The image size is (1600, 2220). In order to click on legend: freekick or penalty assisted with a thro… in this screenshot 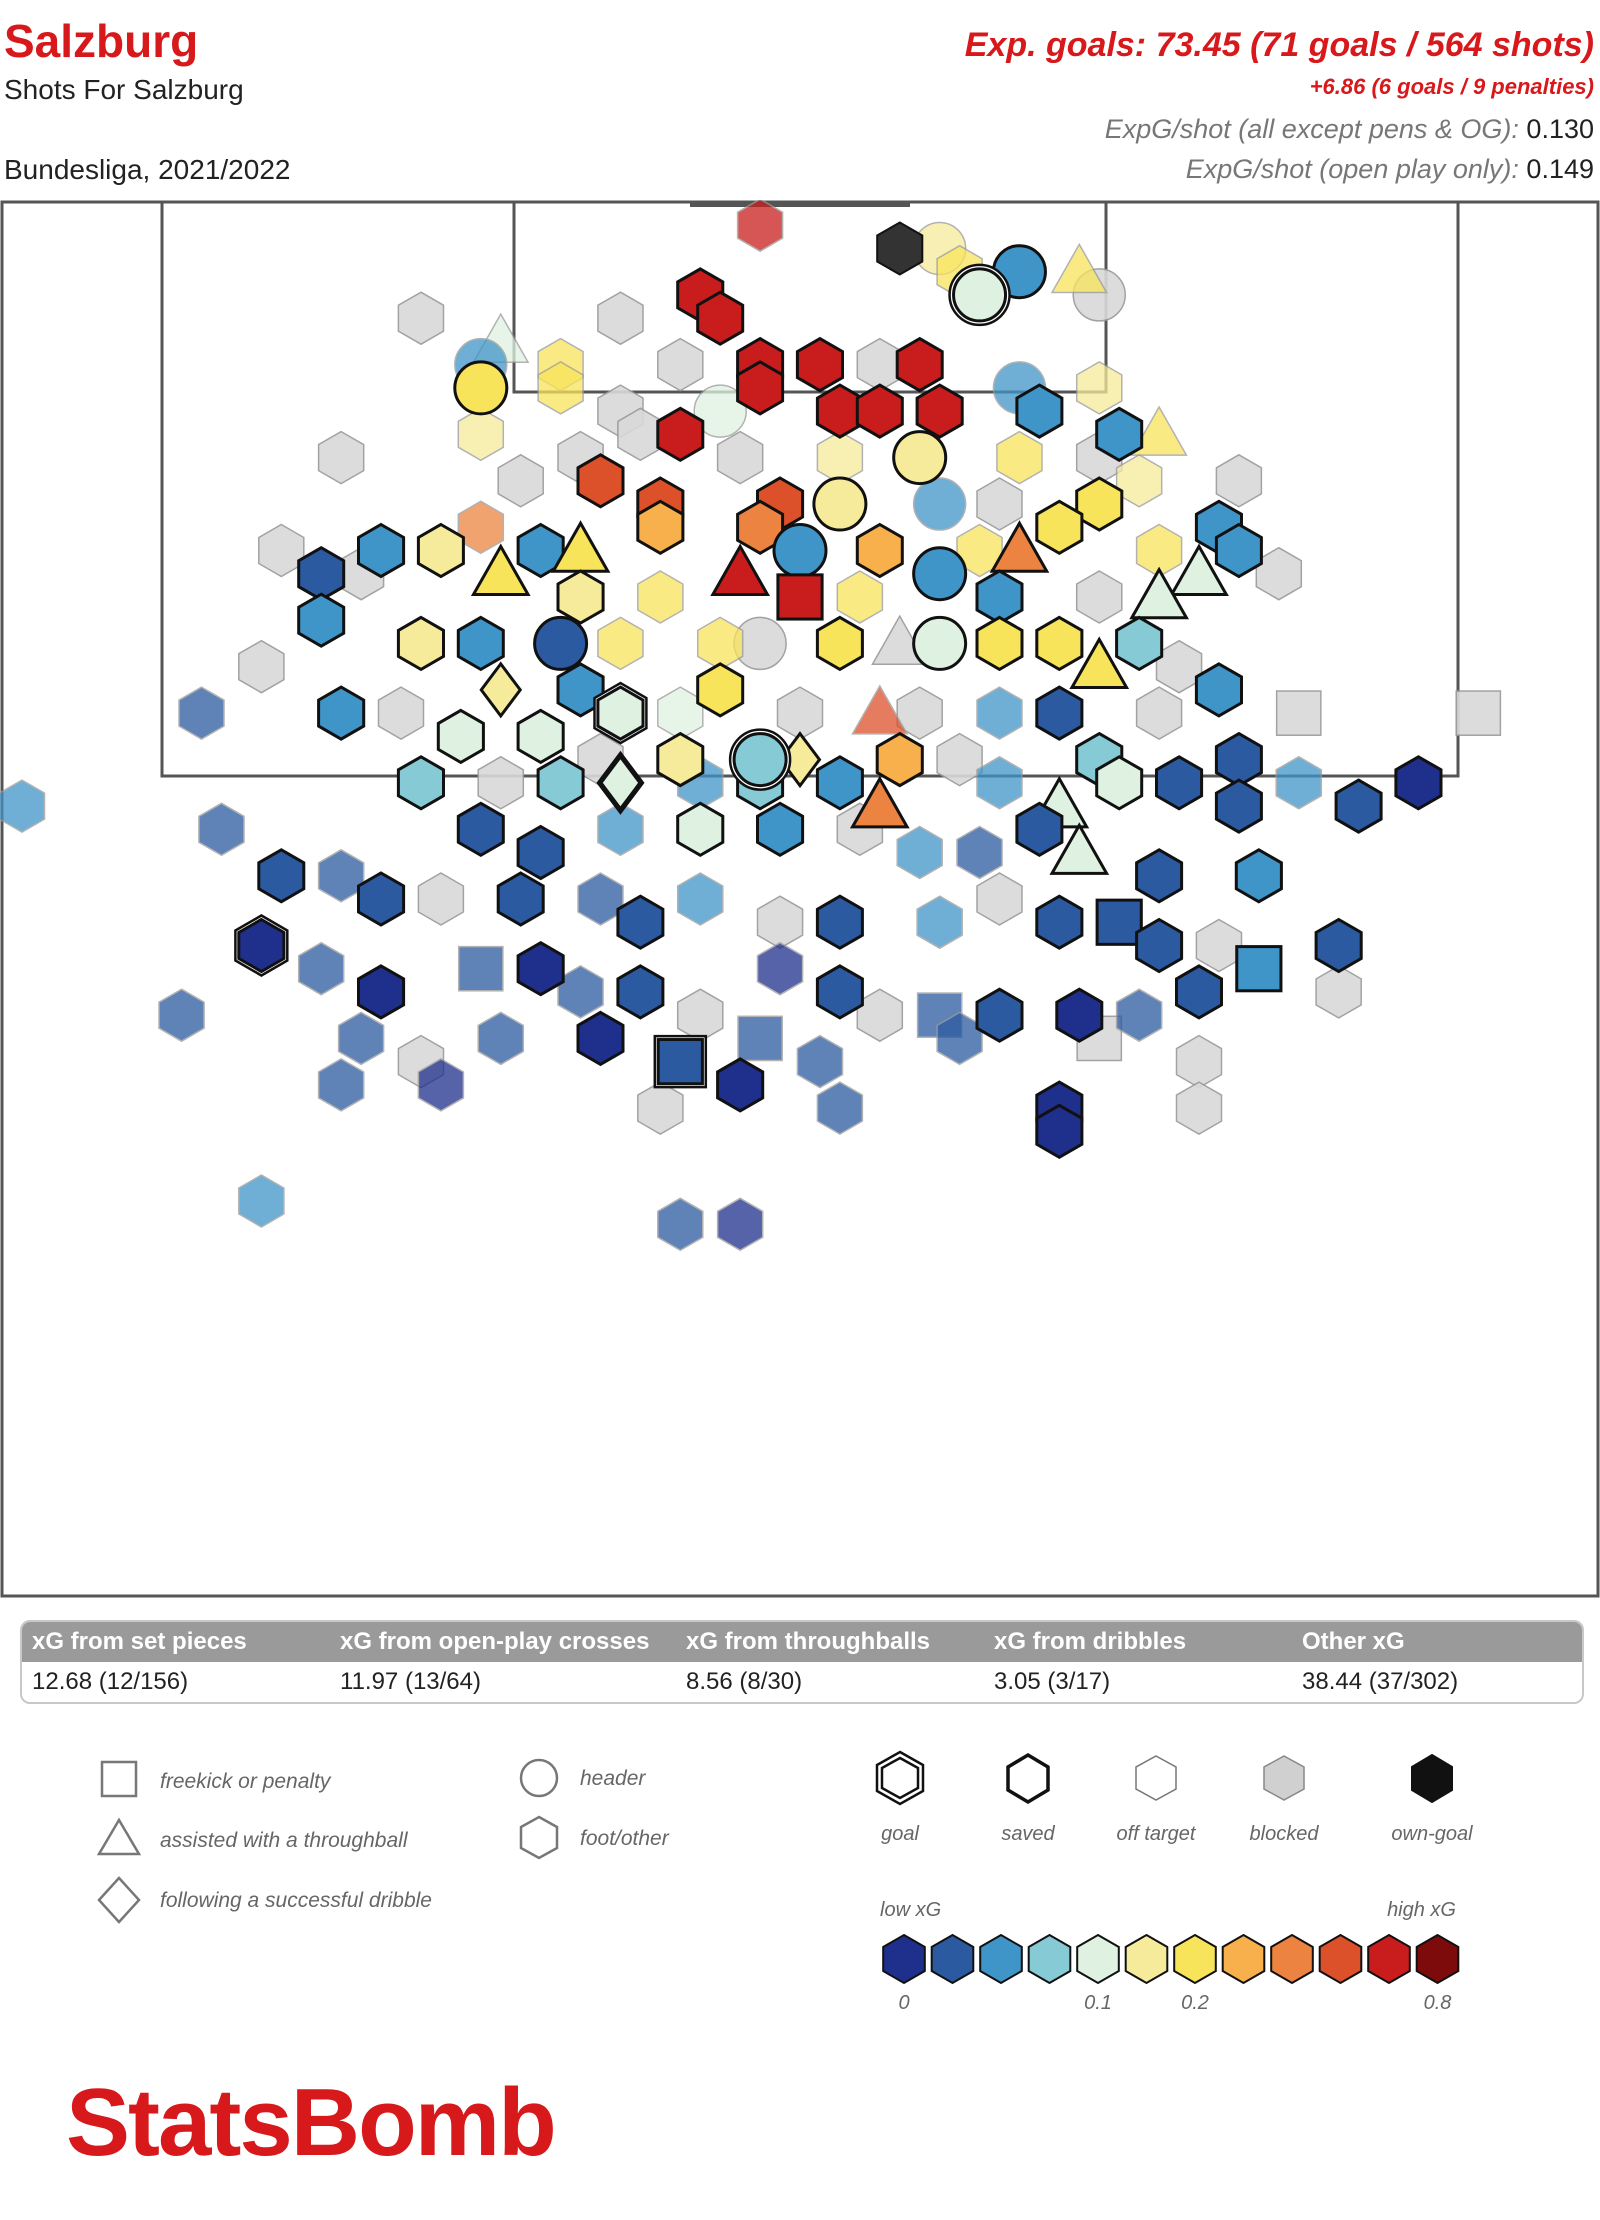, I will do `click(784, 1882)`.